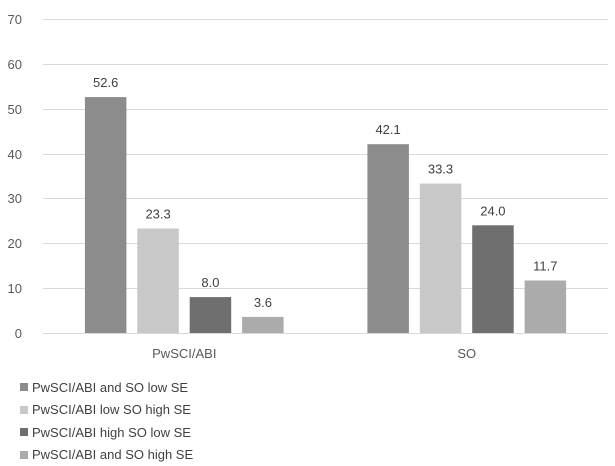 Image resolution: width=615 pixels, height=466 pixels. I want to click on y-tick-label: 20, so click(15, 243).